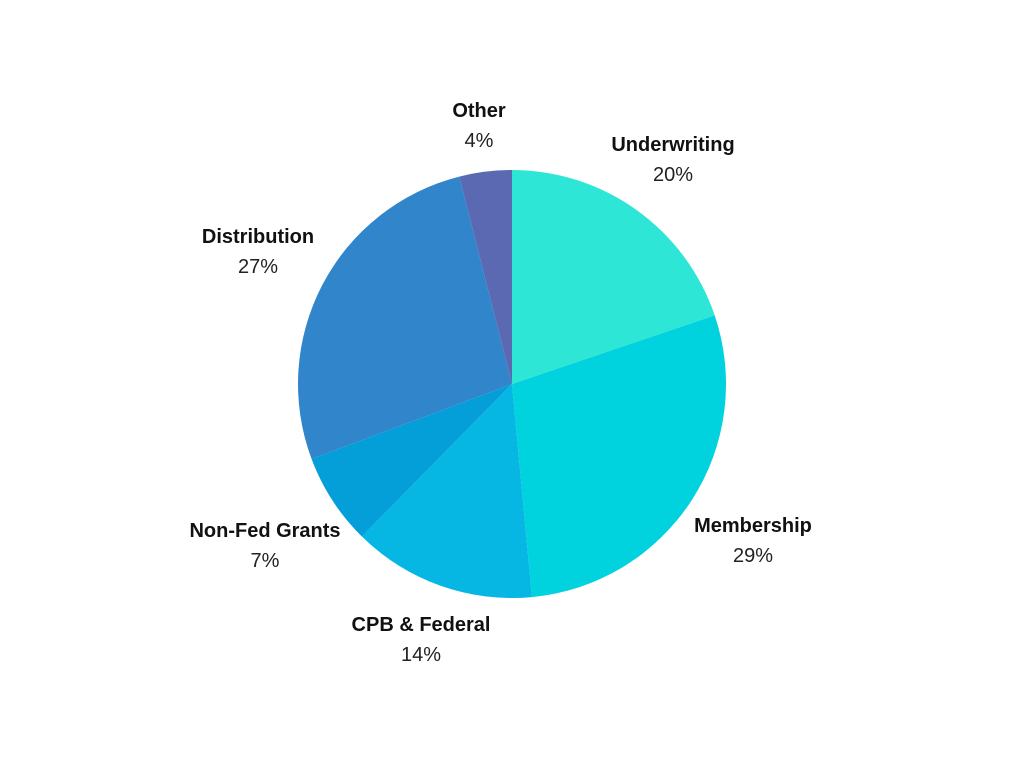  What do you see at coordinates (753, 541) in the screenshot?
I see `label-membership: Membership 29%` at bounding box center [753, 541].